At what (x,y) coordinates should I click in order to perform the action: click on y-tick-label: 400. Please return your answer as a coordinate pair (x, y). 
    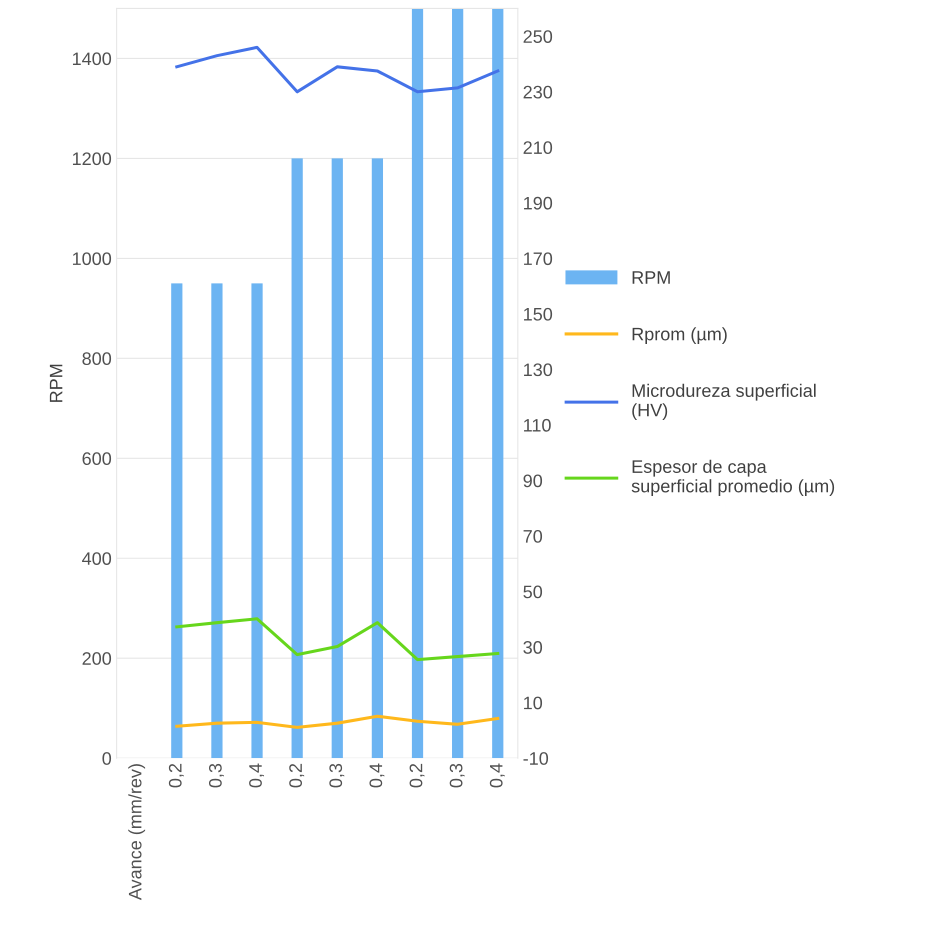
    Looking at the image, I should click on (97, 558).